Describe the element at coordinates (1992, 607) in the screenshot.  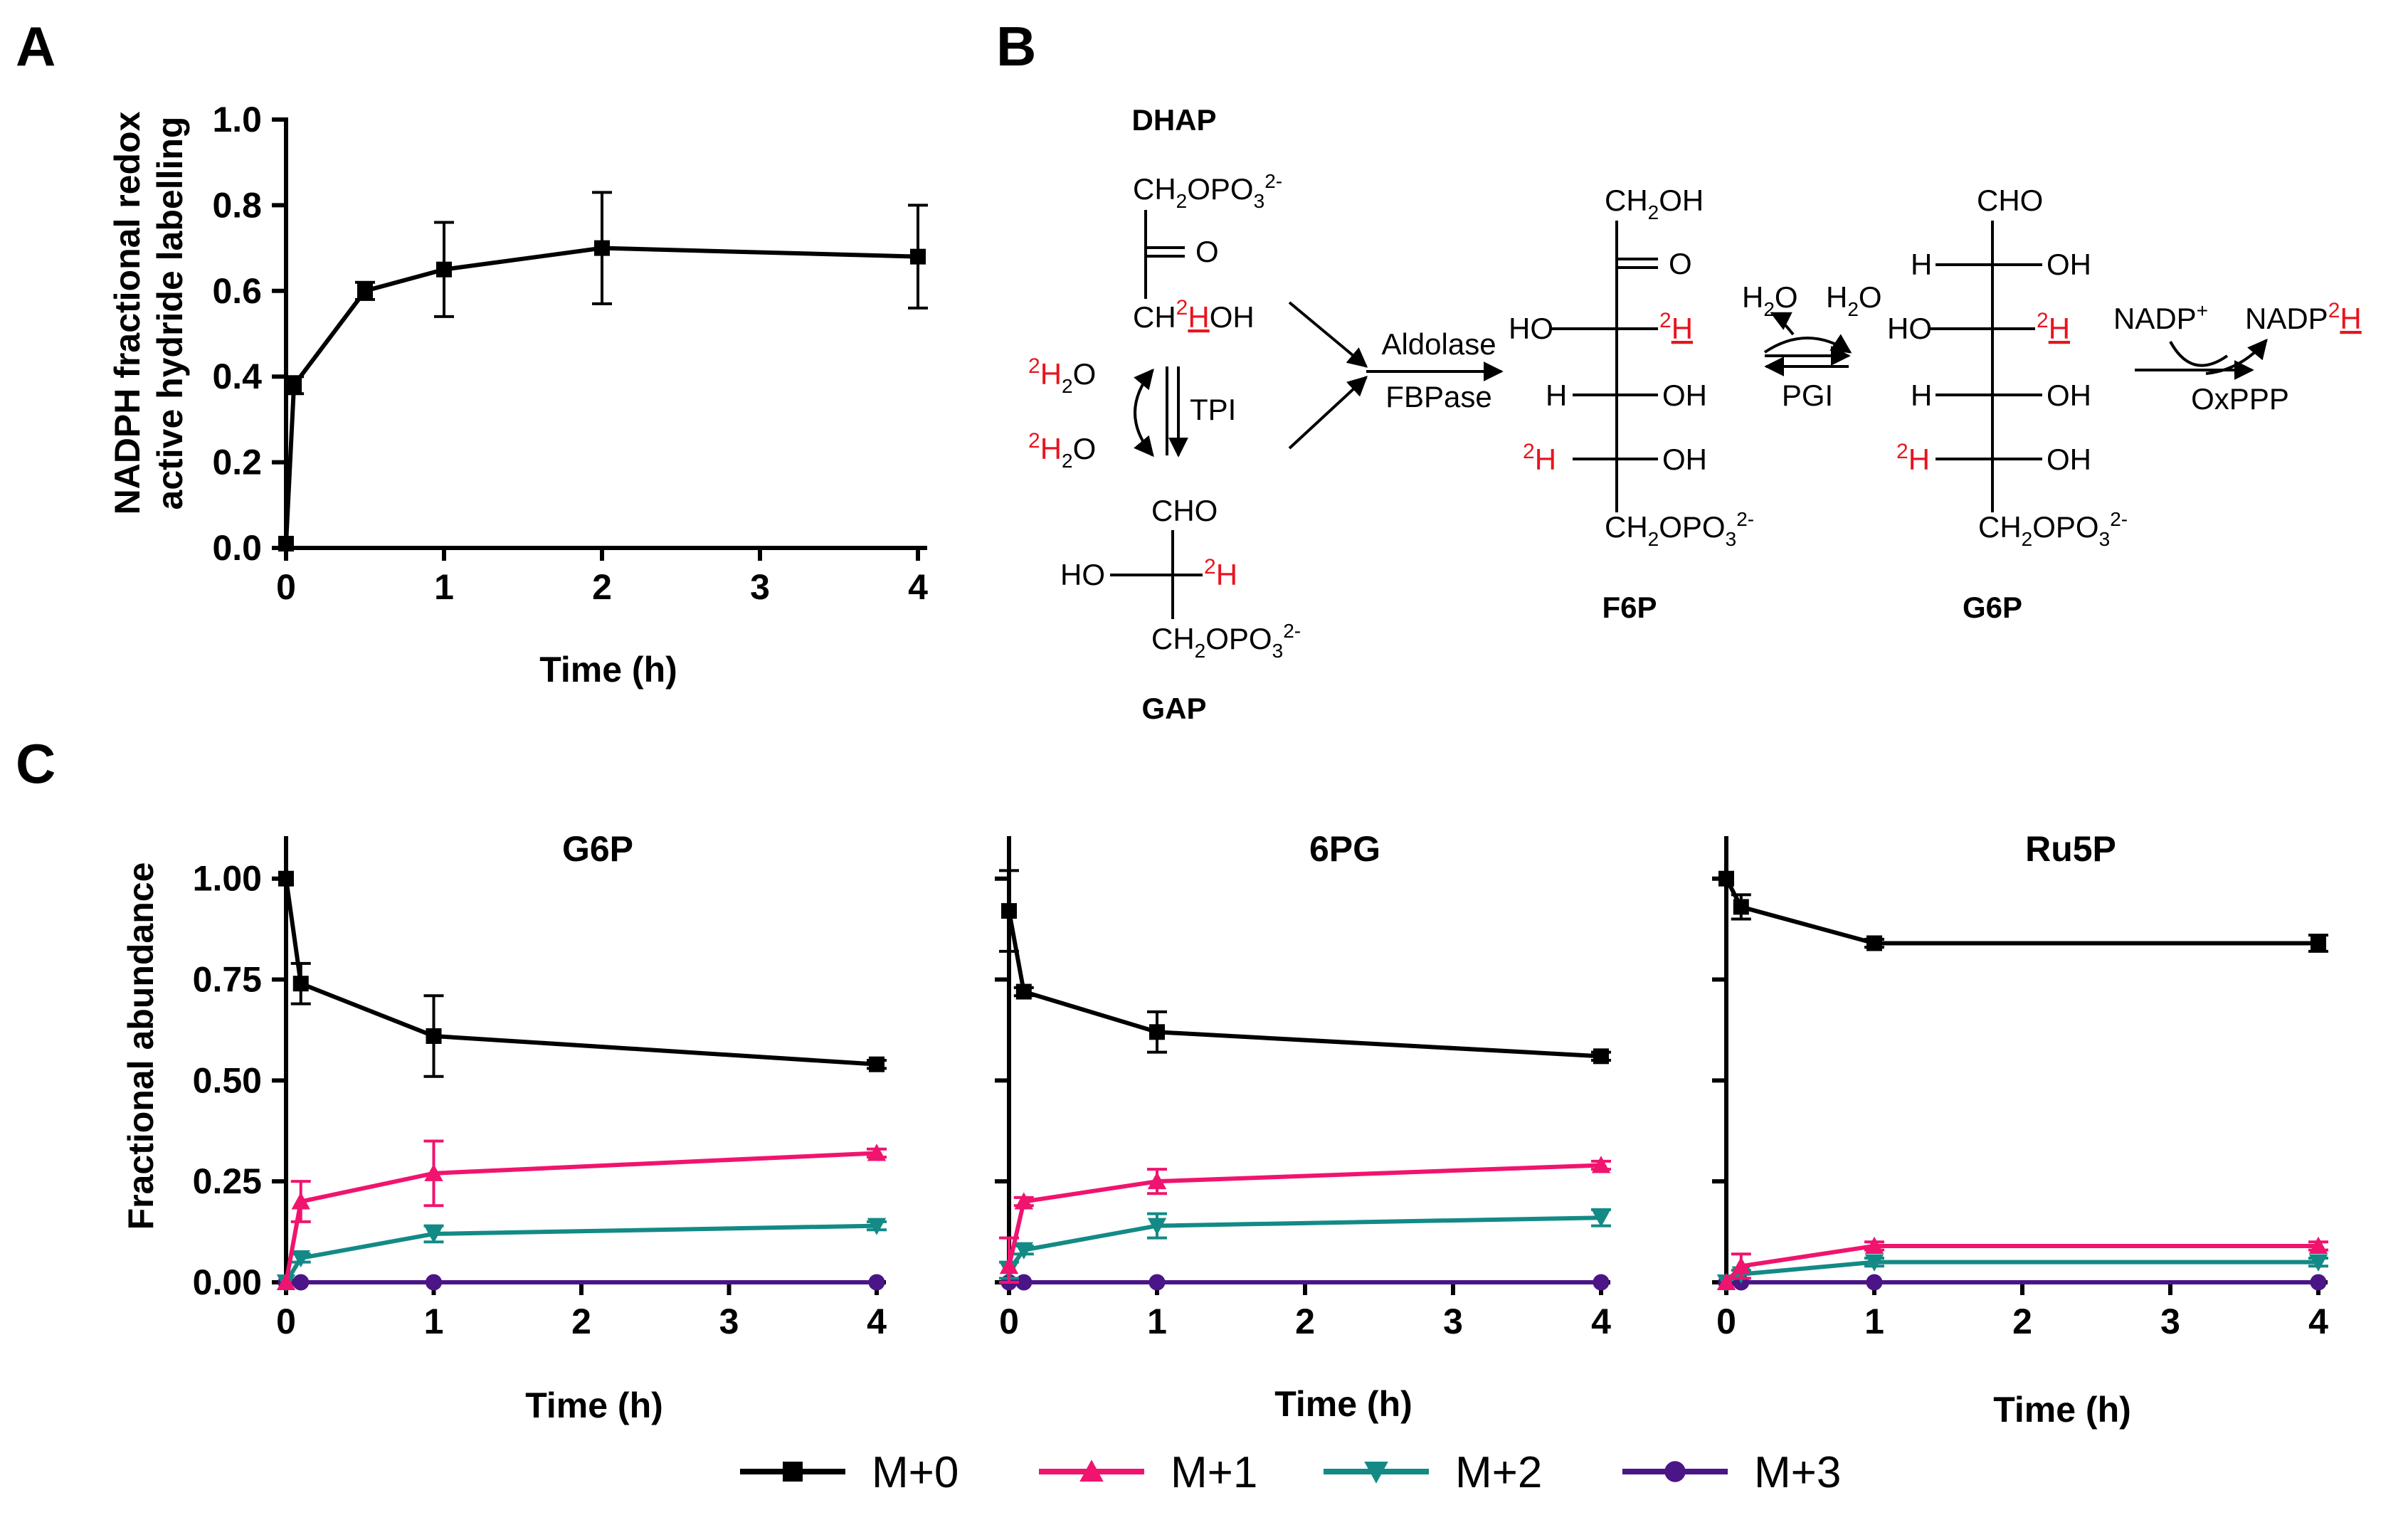
I see `g6p-label: G6P` at that location.